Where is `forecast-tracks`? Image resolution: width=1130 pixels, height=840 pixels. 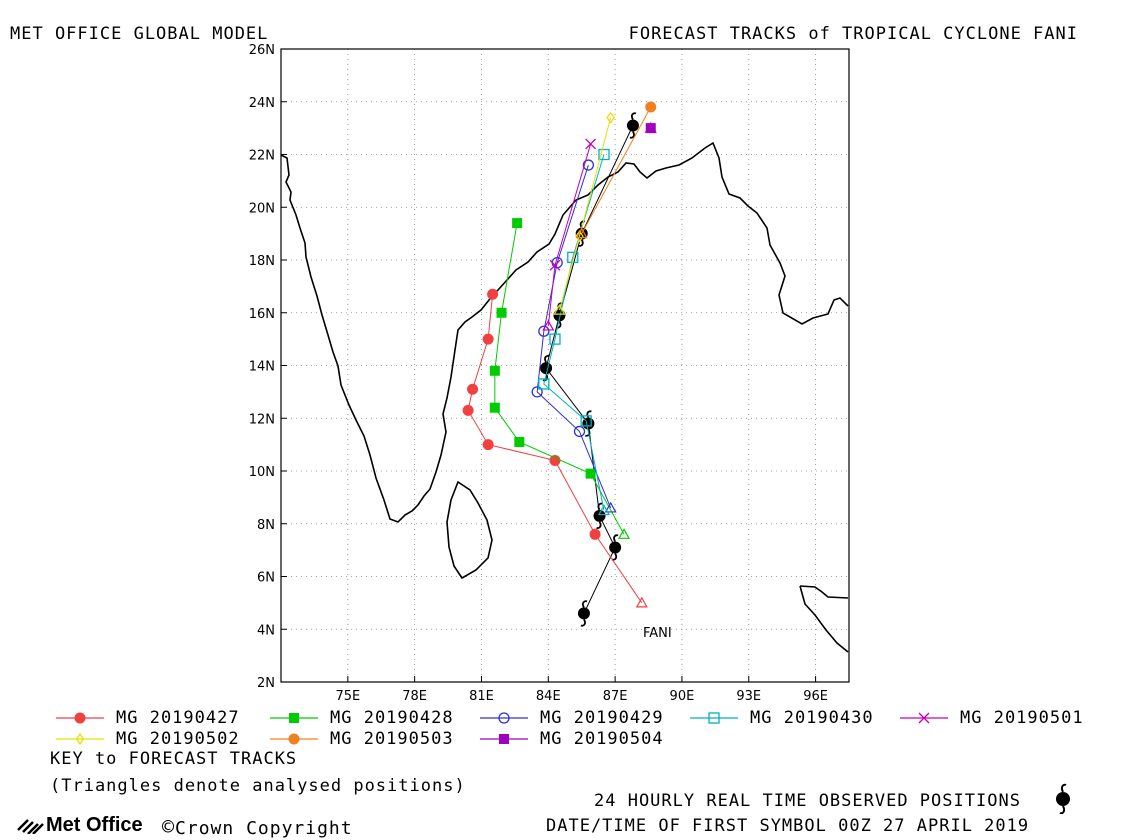
forecast-tracks is located at coordinates (559, 354).